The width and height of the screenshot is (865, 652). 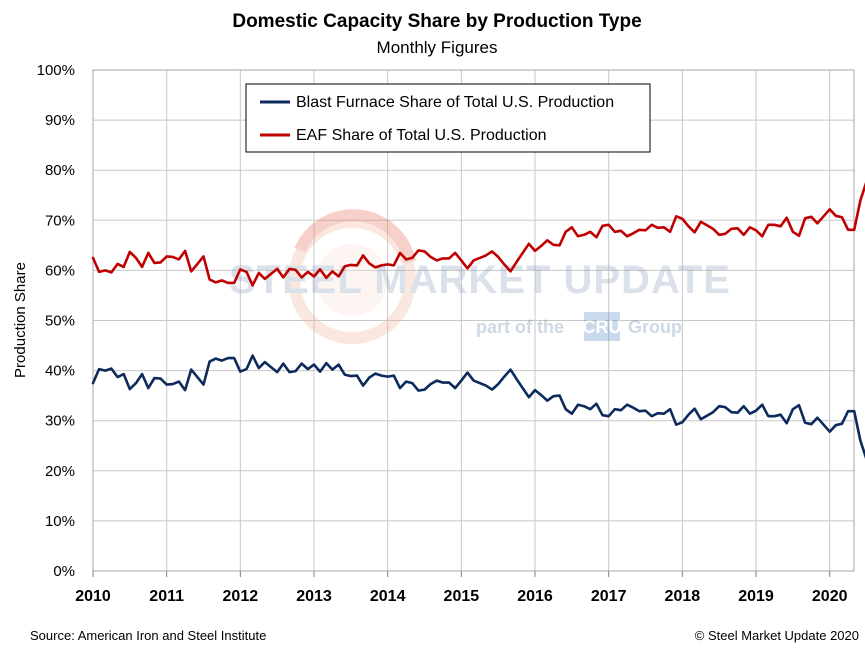 I want to click on x-tick-label: 2014, so click(x=388, y=596).